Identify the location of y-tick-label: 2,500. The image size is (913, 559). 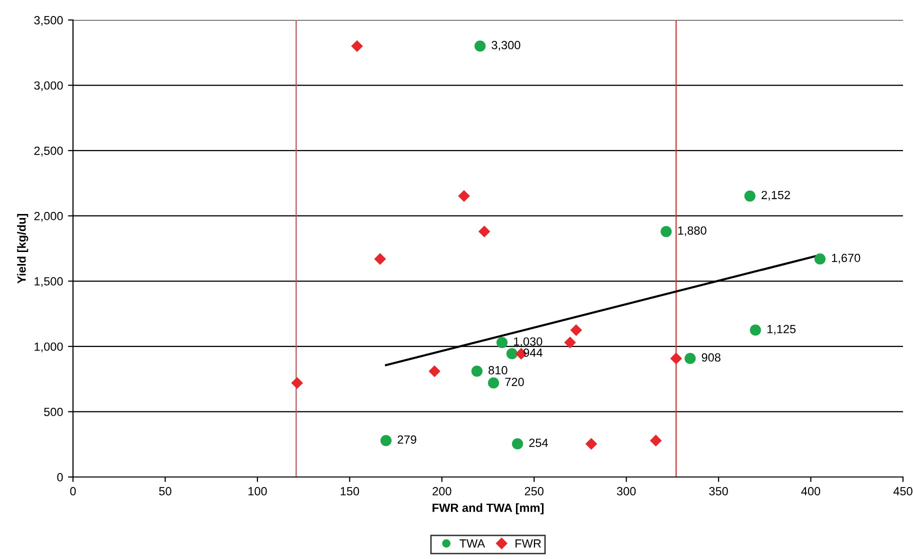
(48, 151).